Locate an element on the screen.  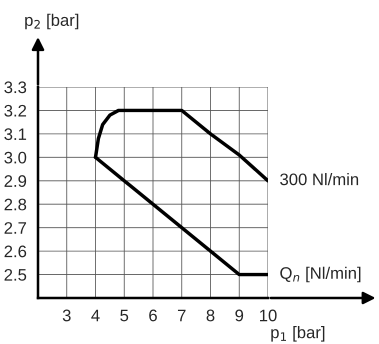
y-tick-label: 3.0 is located at coordinates (15, 158).